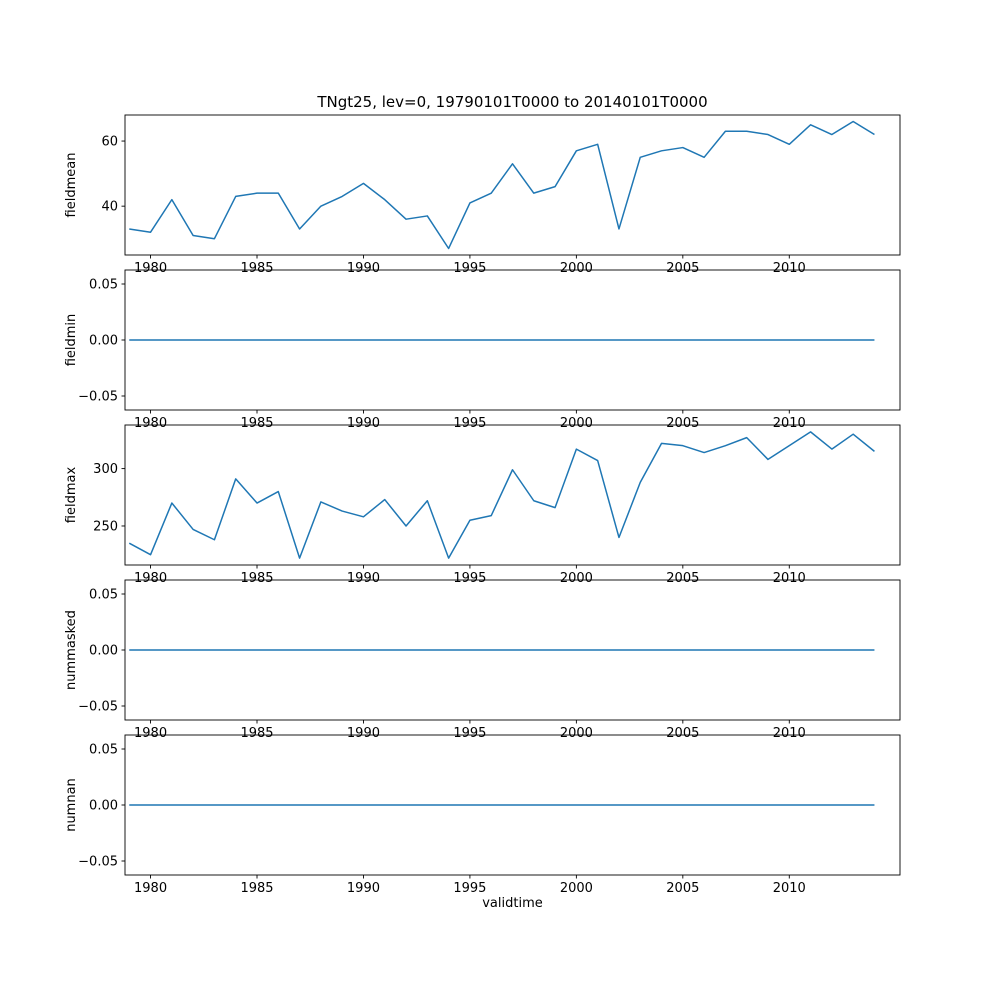  I want to click on y-tick-label: 250, so click(105, 526).